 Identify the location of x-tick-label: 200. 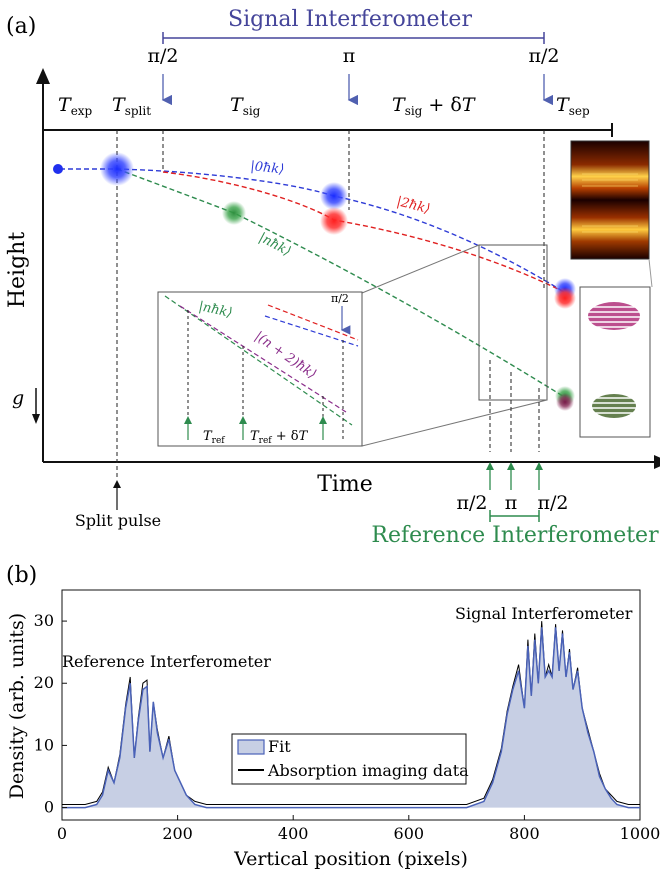
(177, 833).